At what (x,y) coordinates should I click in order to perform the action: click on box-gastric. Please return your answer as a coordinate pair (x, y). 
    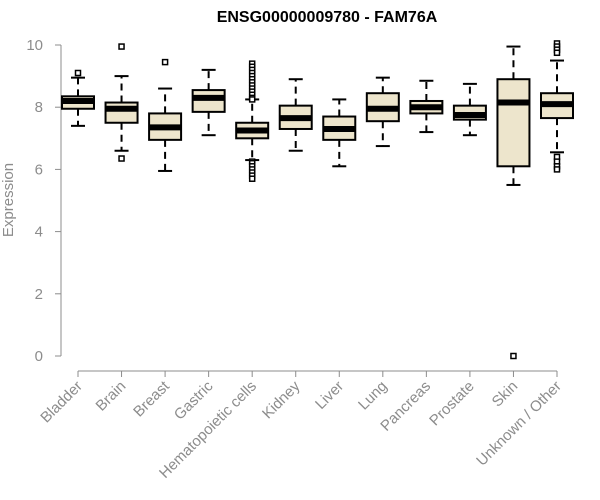
    Looking at the image, I should click on (208, 102).